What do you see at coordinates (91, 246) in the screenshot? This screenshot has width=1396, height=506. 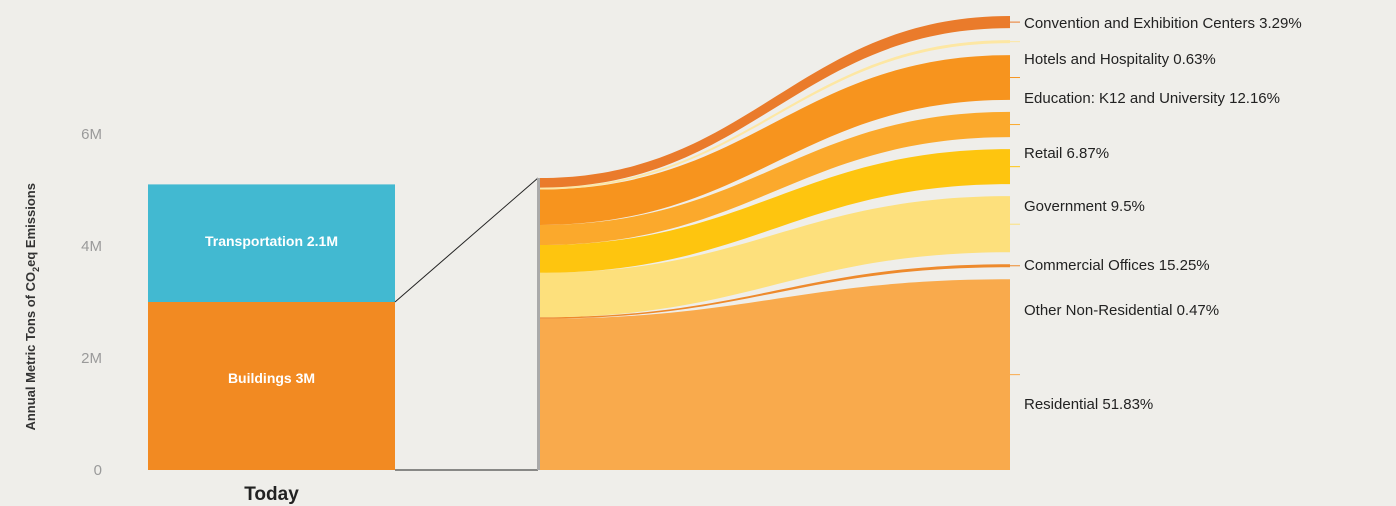 I see `y-tick-label: 4M` at bounding box center [91, 246].